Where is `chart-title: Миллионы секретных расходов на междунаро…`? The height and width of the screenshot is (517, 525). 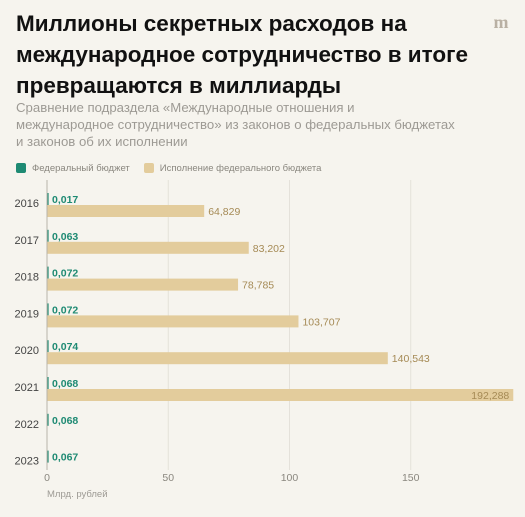
chart-title: Миллионы секретных расходов на междунаро… is located at coordinates (242, 54).